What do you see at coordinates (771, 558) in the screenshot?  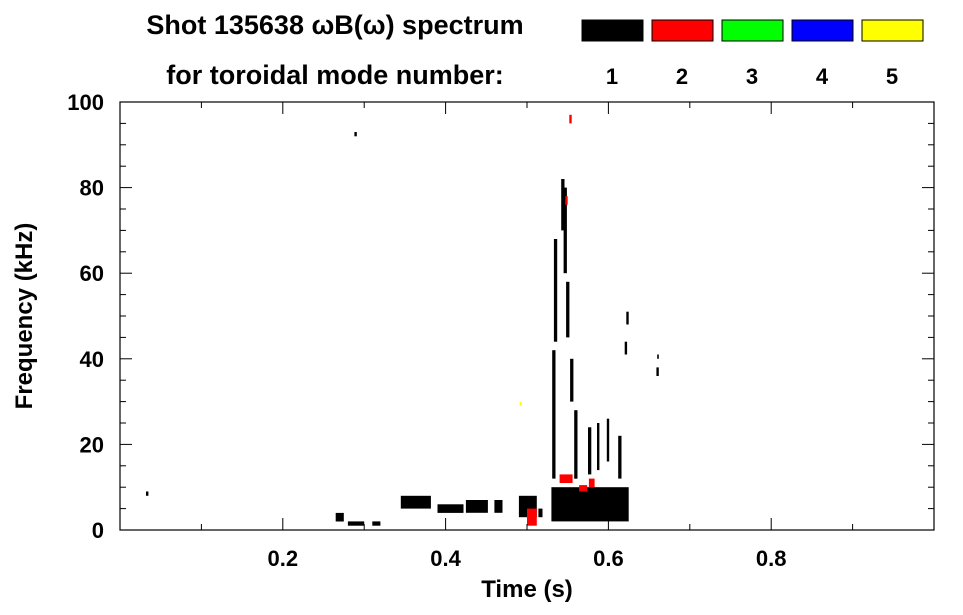 I see `x-tick-label: 0.8` at bounding box center [771, 558].